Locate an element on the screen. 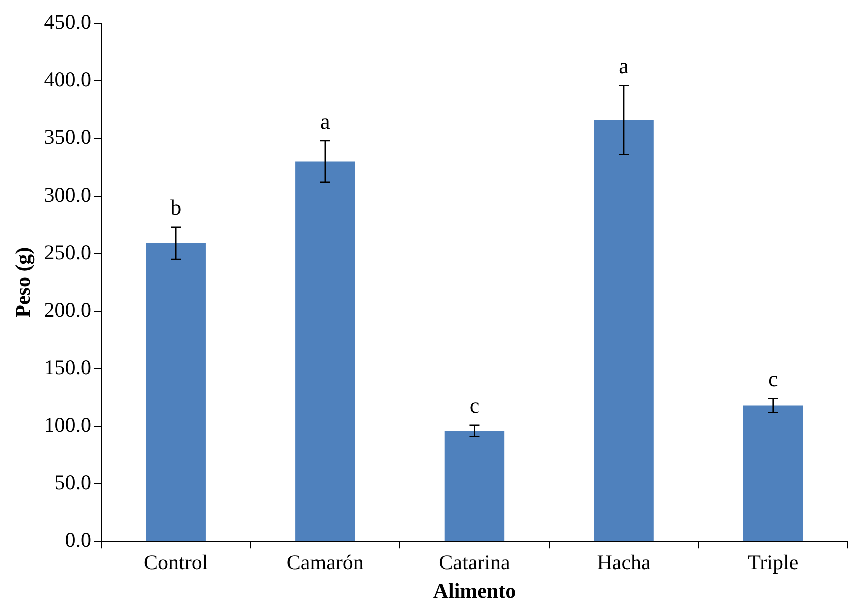  x-tick-label: Camarón is located at coordinates (325, 562).